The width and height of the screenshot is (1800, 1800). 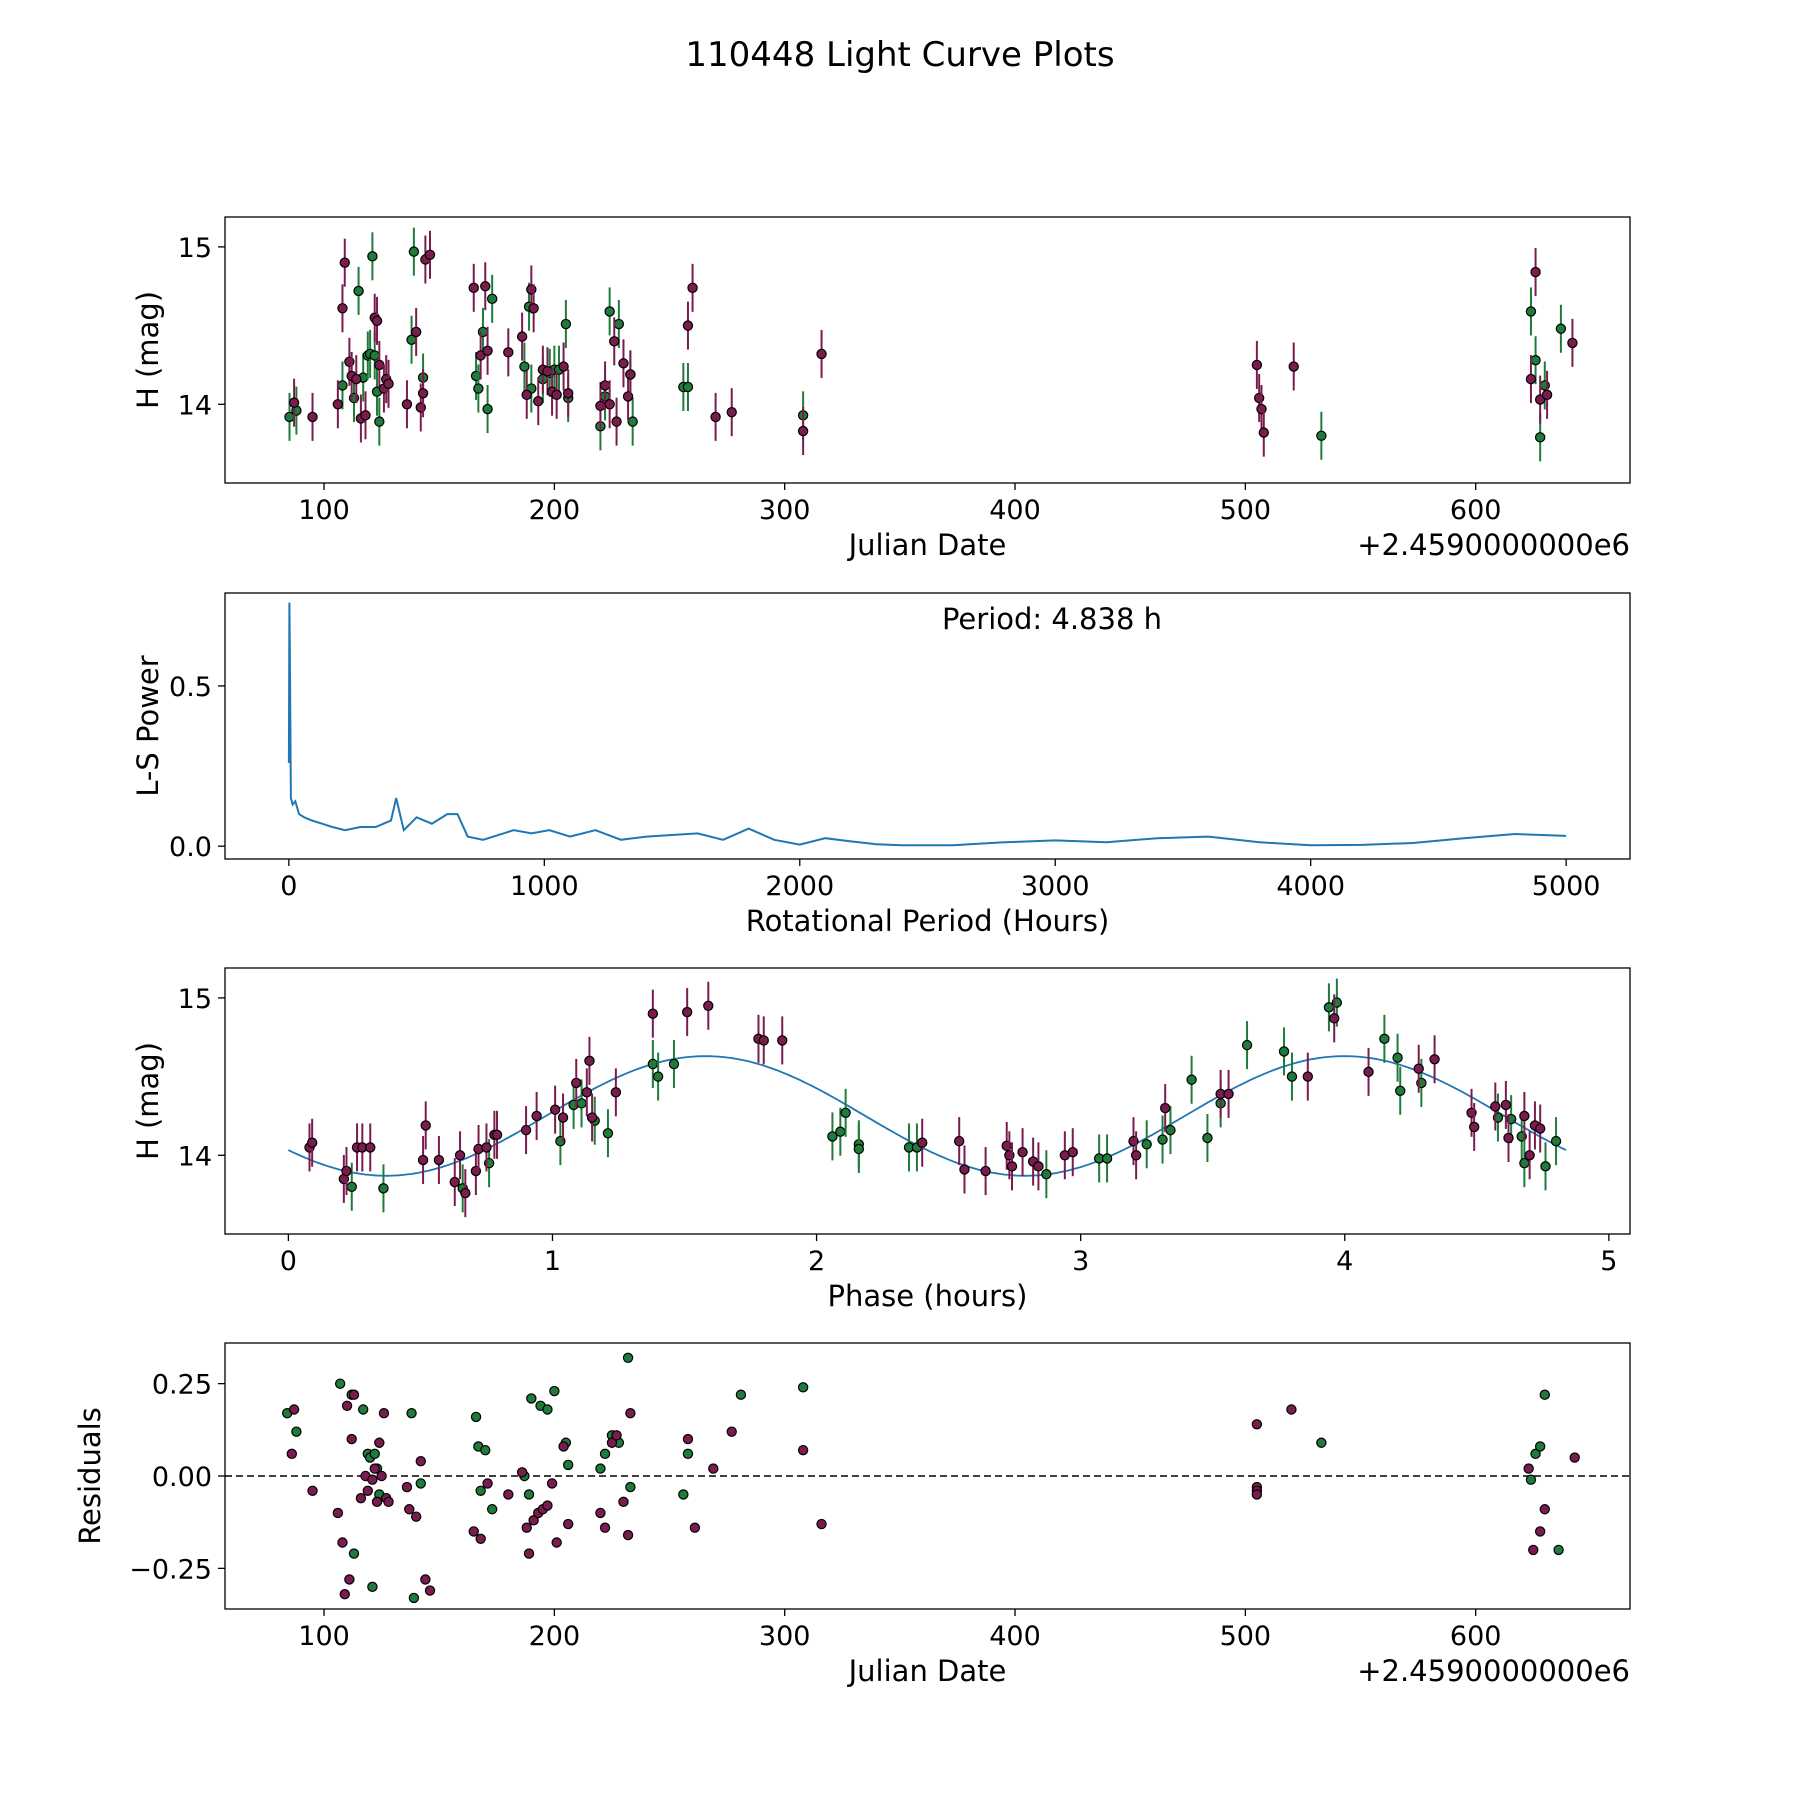 I want to click on x-tick-label: 400, so click(x=1015, y=1636).